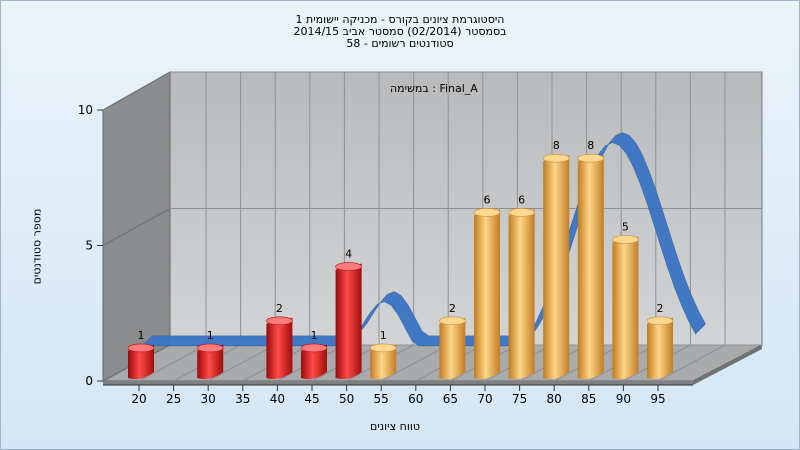 This screenshot has width=800, height=450. I want to click on x-tick-label: 50, so click(346, 399).